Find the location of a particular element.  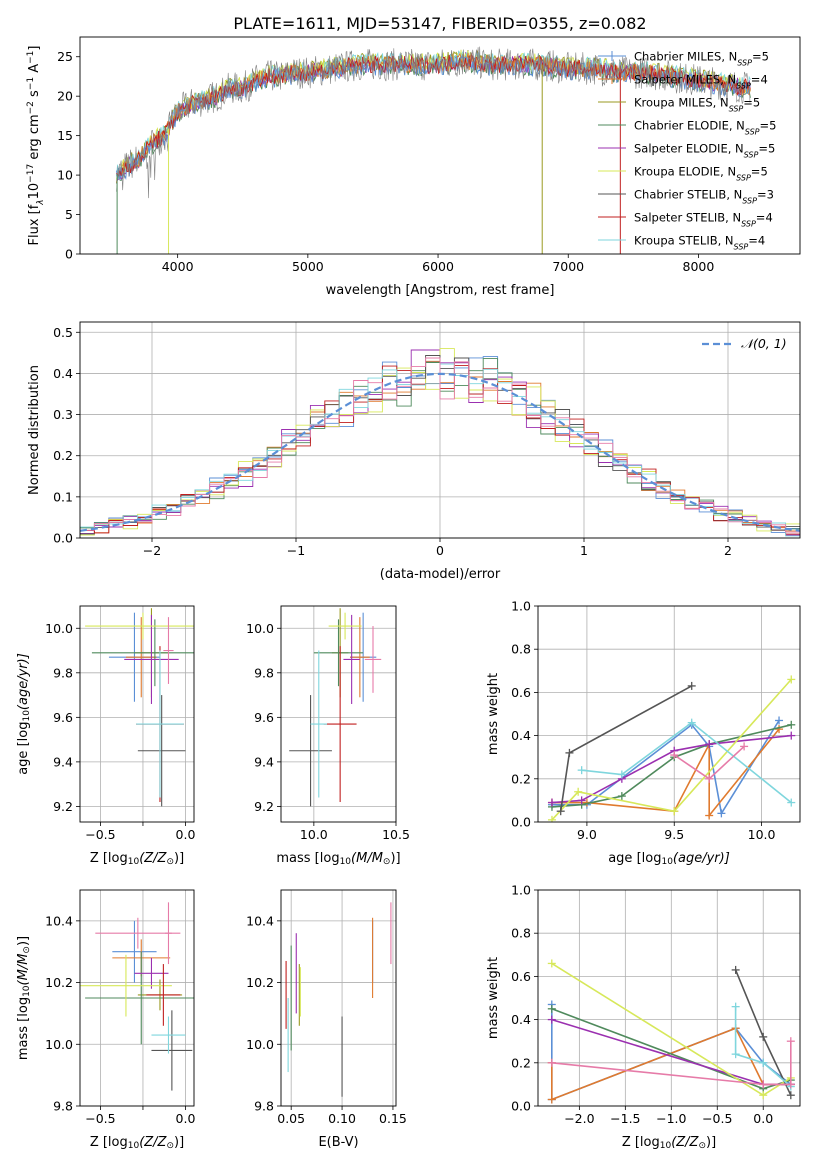

y-tick-label: 9.8 is located at coordinates (63, 672).